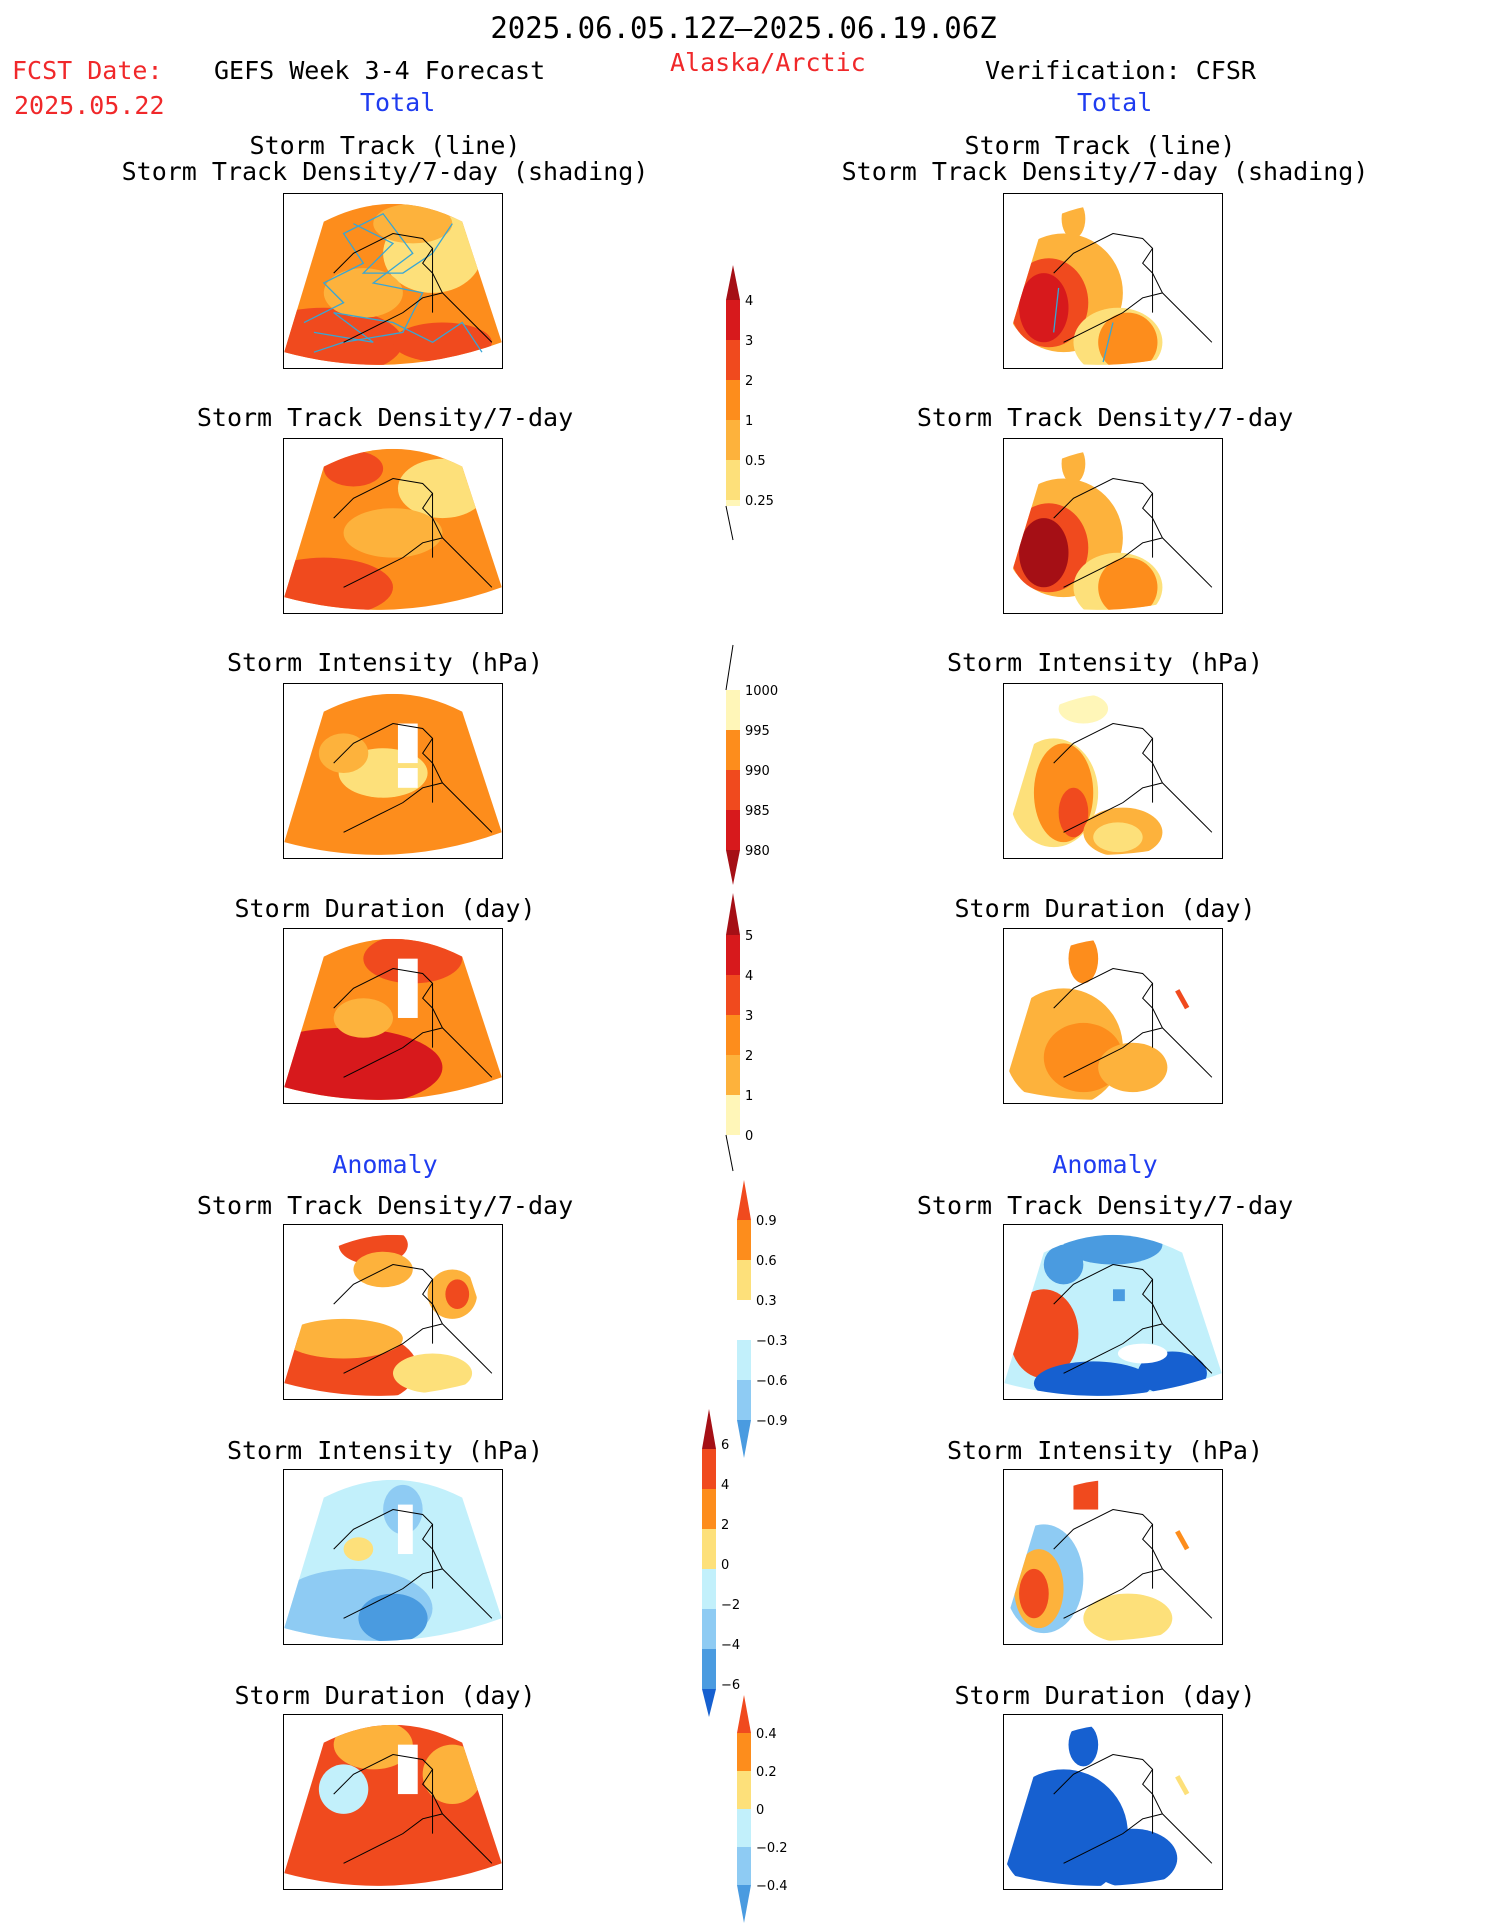 This screenshot has height=1929, width=1487. What do you see at coordinates (766, 1772) in the screenshot?
I see `cb-duration-anom-label: 0.2` at bounding box center [766, 1772].